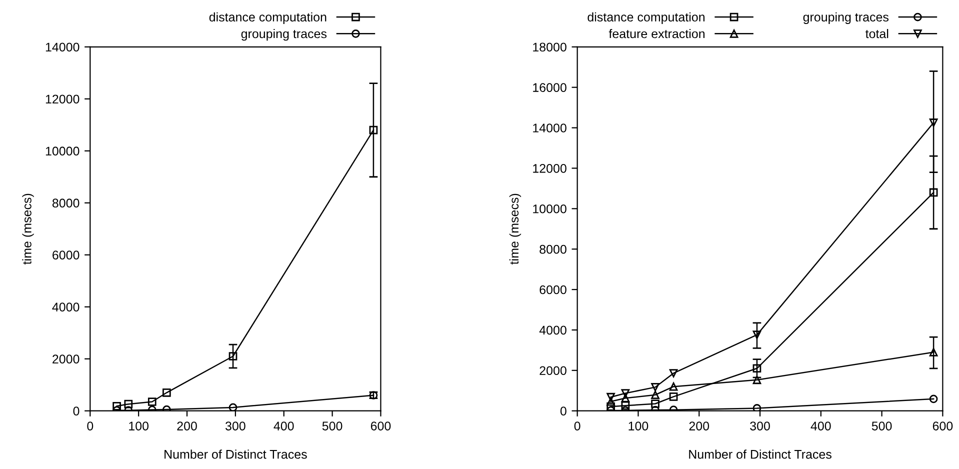 The width and height of the screenshot is (959, 469). I want to click on legend-label: total, so click(877, 33).